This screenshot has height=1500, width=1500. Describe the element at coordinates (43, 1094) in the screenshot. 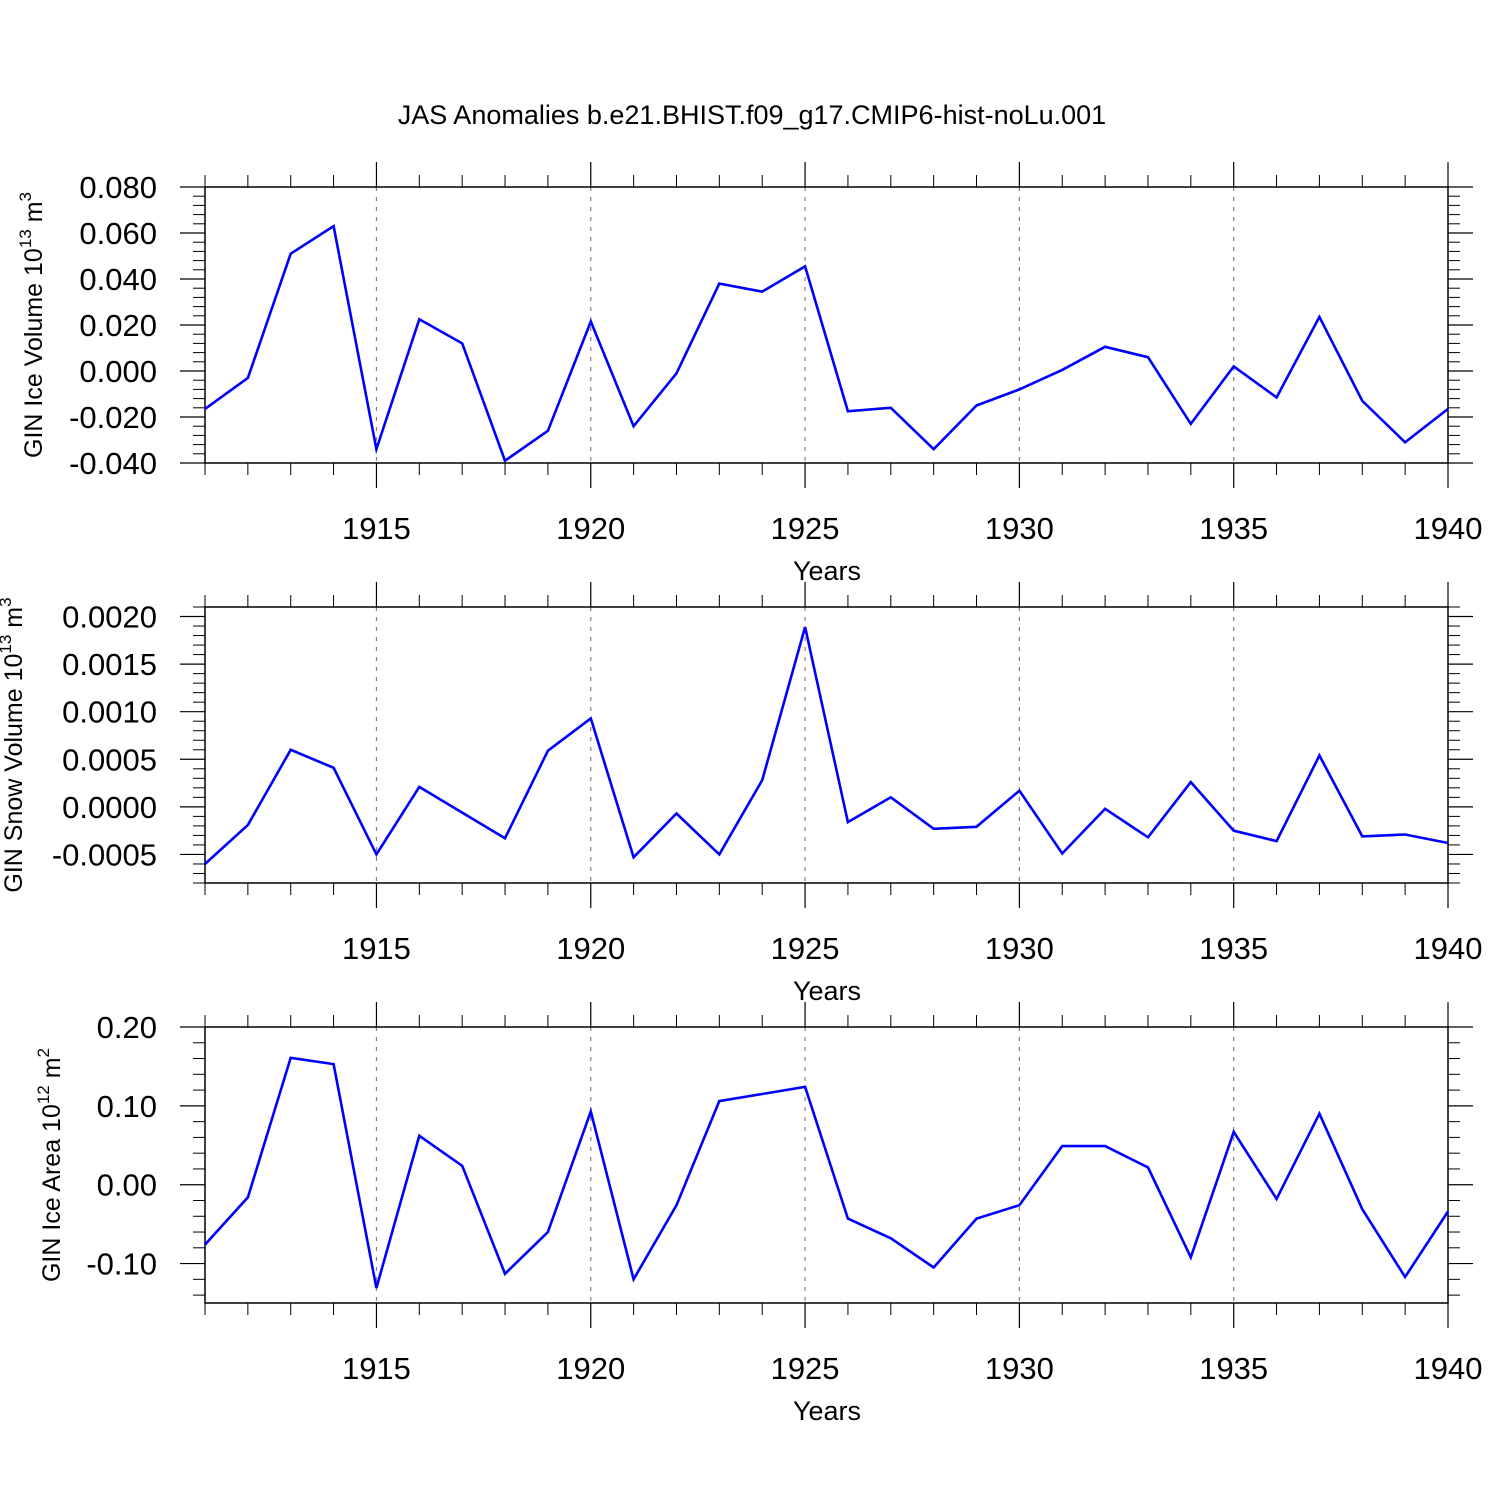

I see `y-axis-label-exponent: 12` at that location.